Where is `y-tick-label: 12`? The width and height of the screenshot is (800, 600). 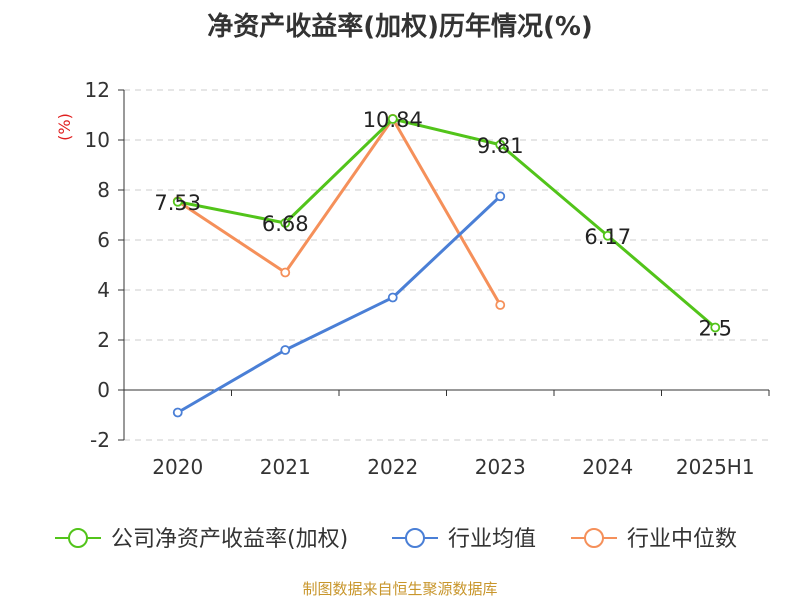
y-tick-label: 12 is located at coordinates (97, 90).